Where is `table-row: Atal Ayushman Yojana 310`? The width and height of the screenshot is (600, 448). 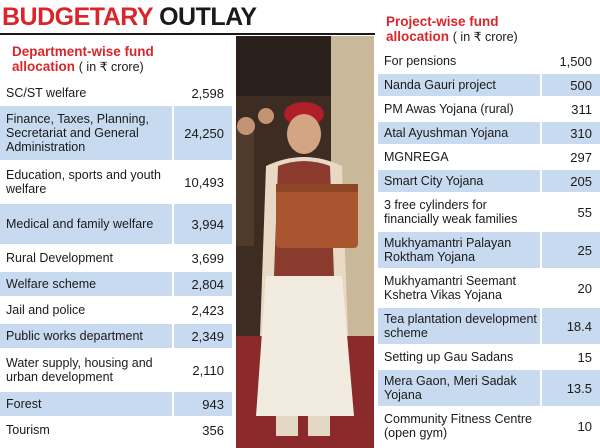
table-row: Atal Ayushman Yojana 310 is located at coordinates (489, 134).